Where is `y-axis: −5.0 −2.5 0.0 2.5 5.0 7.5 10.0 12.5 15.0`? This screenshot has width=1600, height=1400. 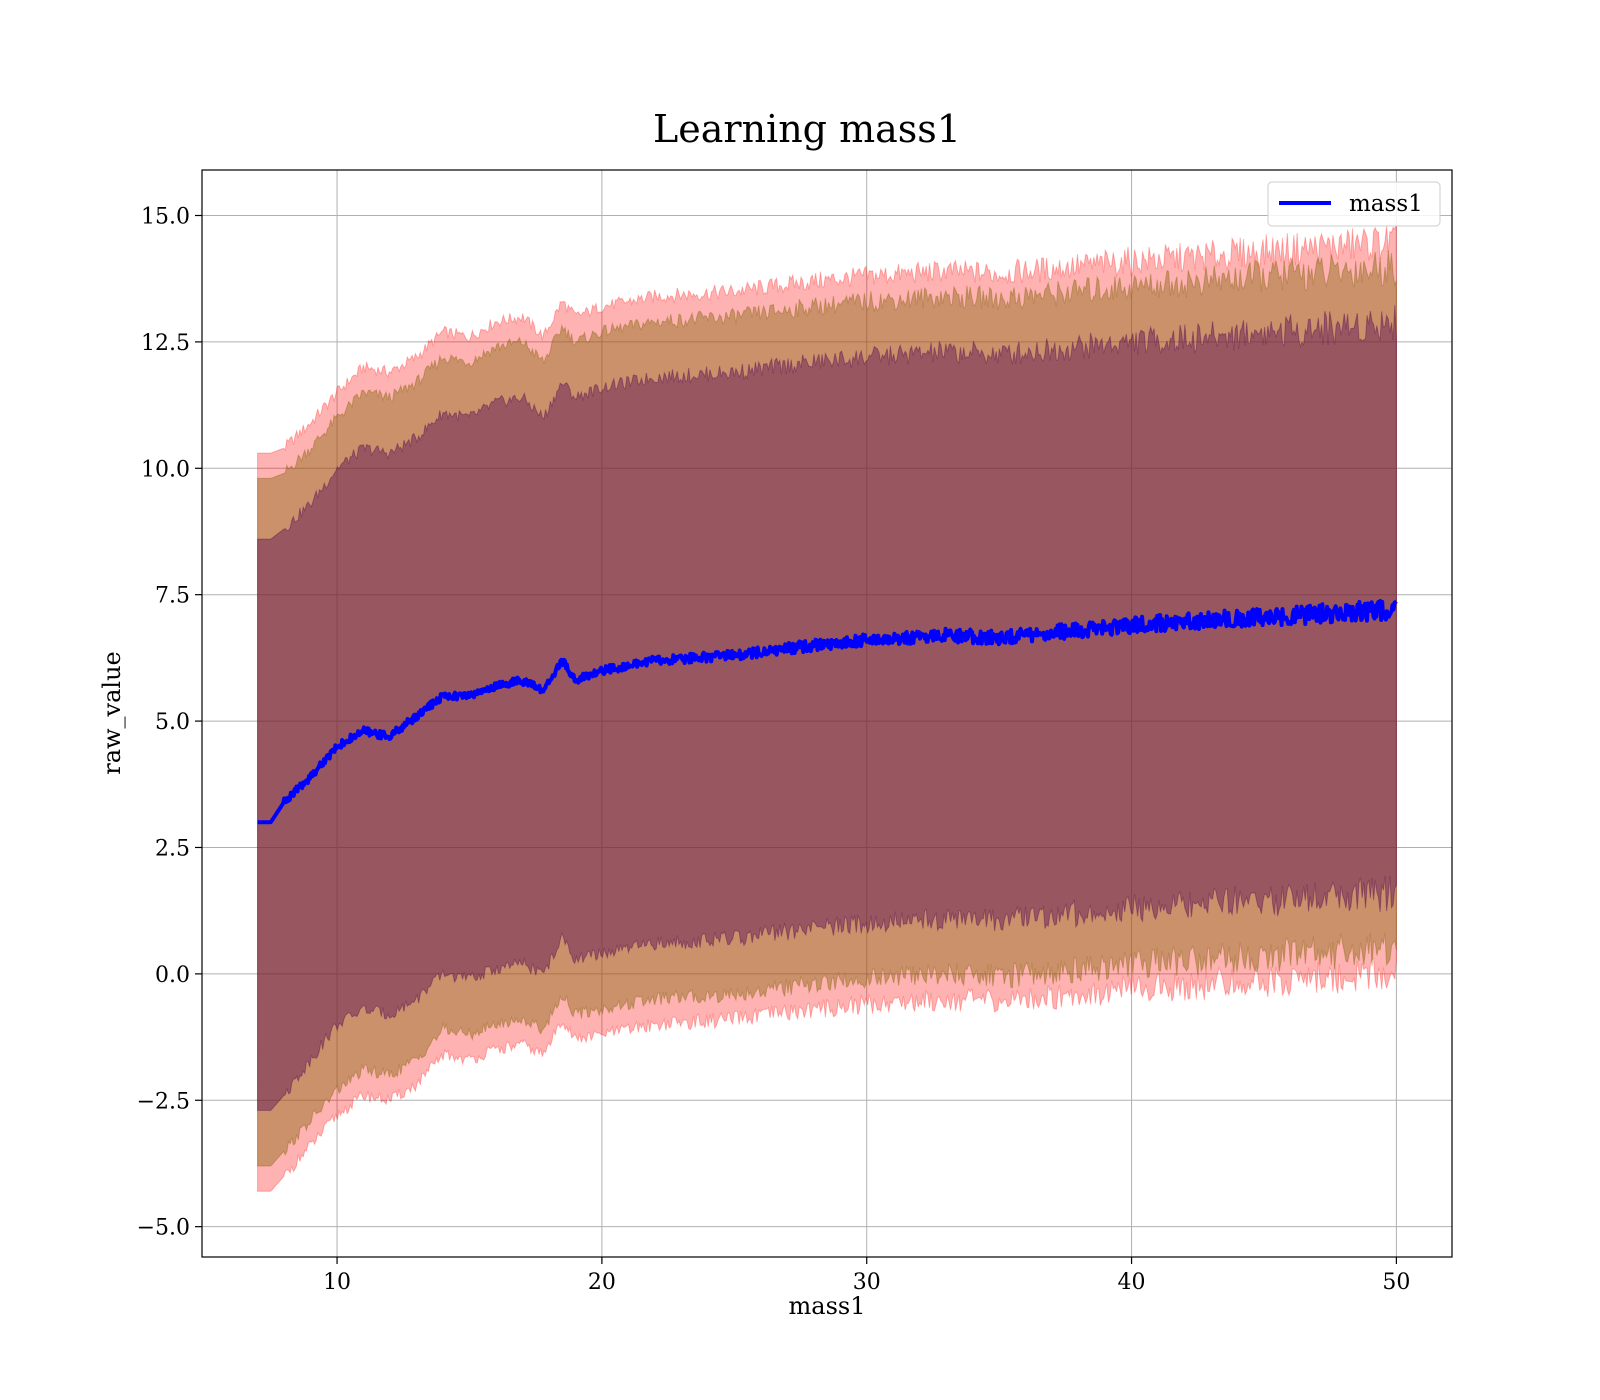 y-axis: −5.0 −2.5 0.0 2.5 5.0 7.5 10.0 12.5 15.0 is located at coordinates (169, 723).